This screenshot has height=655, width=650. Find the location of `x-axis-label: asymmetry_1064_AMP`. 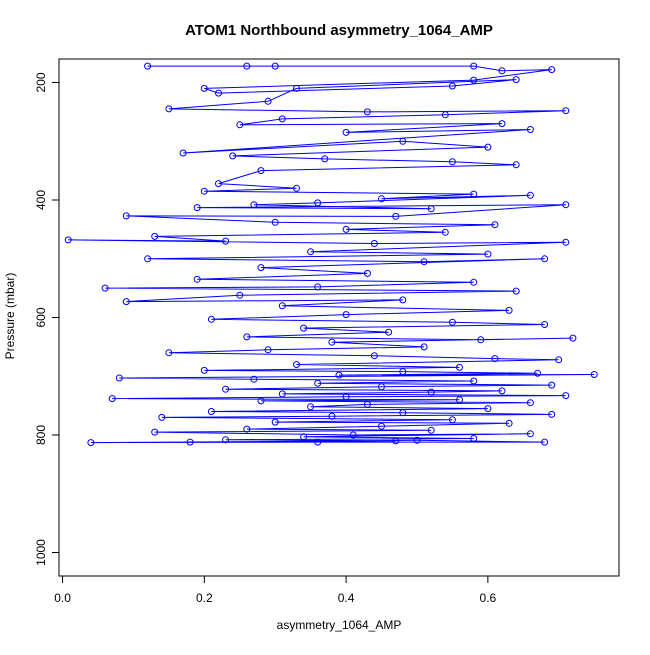

x-axis-label: asymmetry_1064_AMP is located at coordinates (339, 625).